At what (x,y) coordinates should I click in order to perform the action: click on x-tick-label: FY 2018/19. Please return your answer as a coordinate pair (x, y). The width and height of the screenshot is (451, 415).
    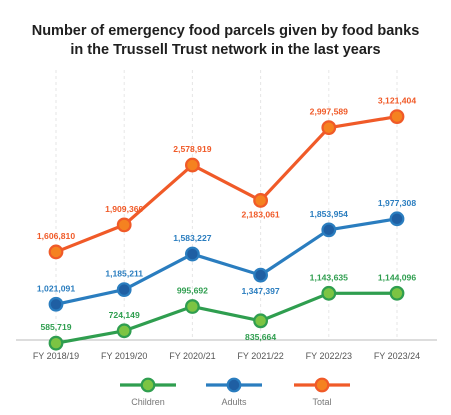
    Looking at the image, I should click on (56, 356).